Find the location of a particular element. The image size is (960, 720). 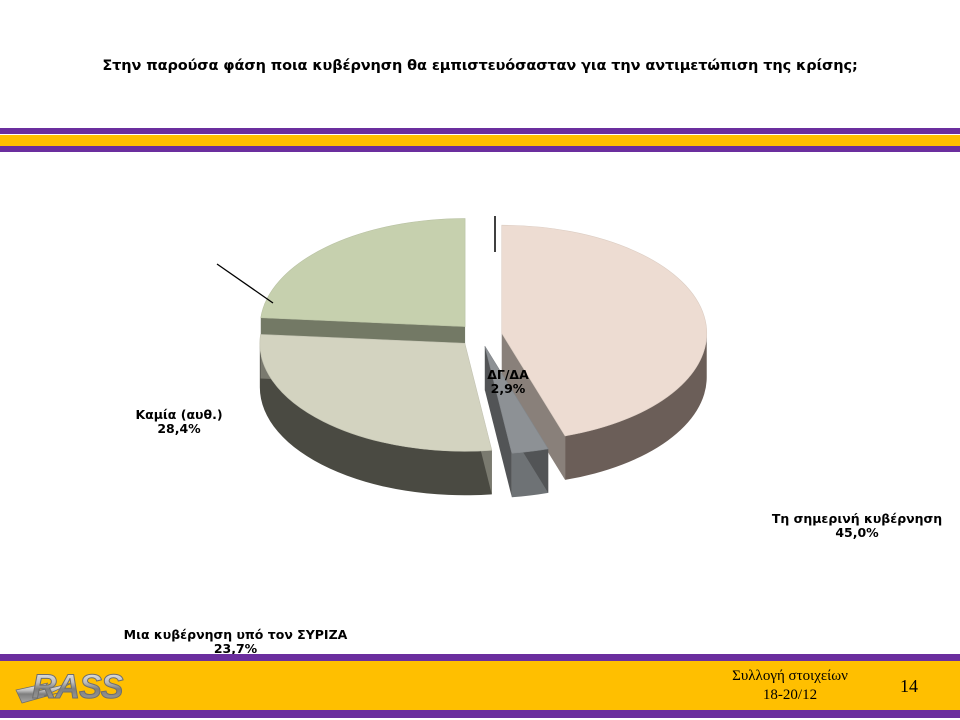

header-divider is located at coordinates (480, 140).